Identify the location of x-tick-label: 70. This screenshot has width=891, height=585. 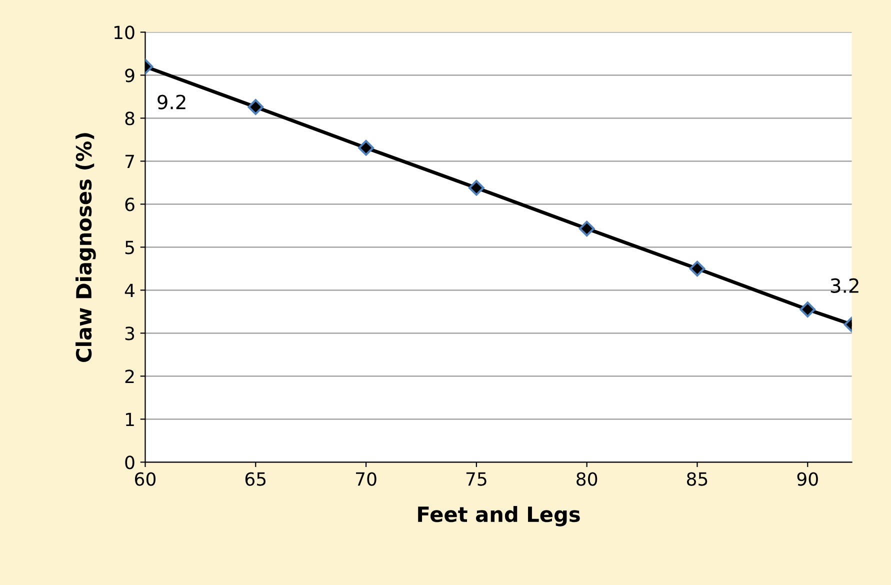
(366, 479).